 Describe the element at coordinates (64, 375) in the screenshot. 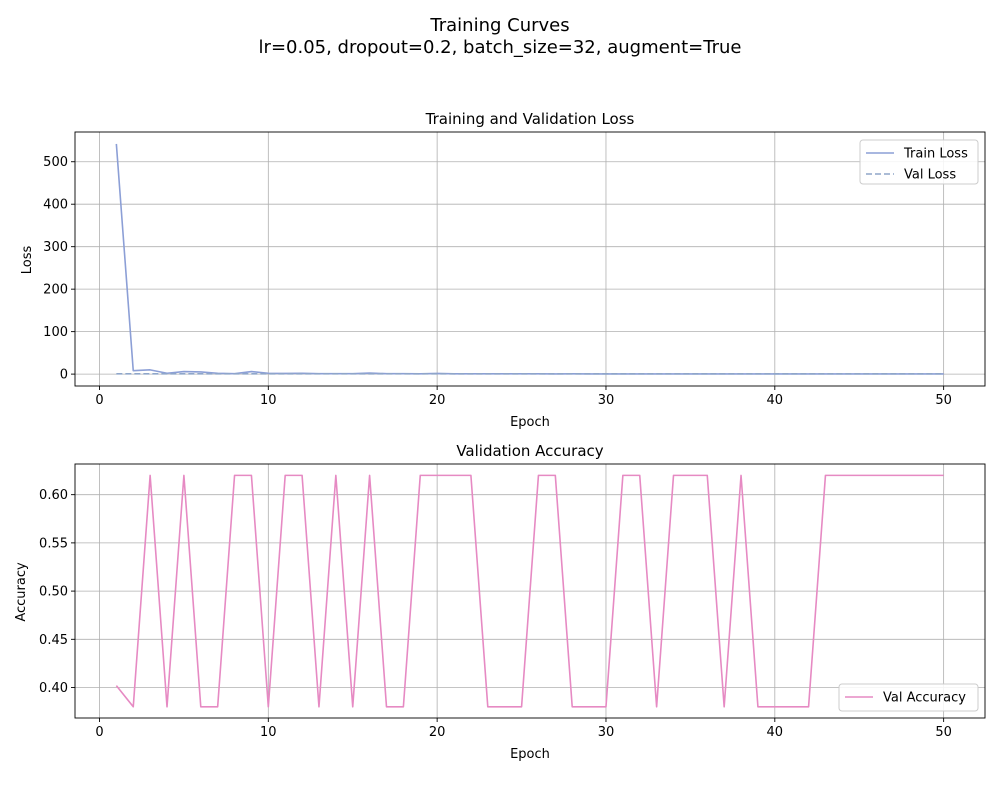

I see `loss-ytick-label: 0` at that location.